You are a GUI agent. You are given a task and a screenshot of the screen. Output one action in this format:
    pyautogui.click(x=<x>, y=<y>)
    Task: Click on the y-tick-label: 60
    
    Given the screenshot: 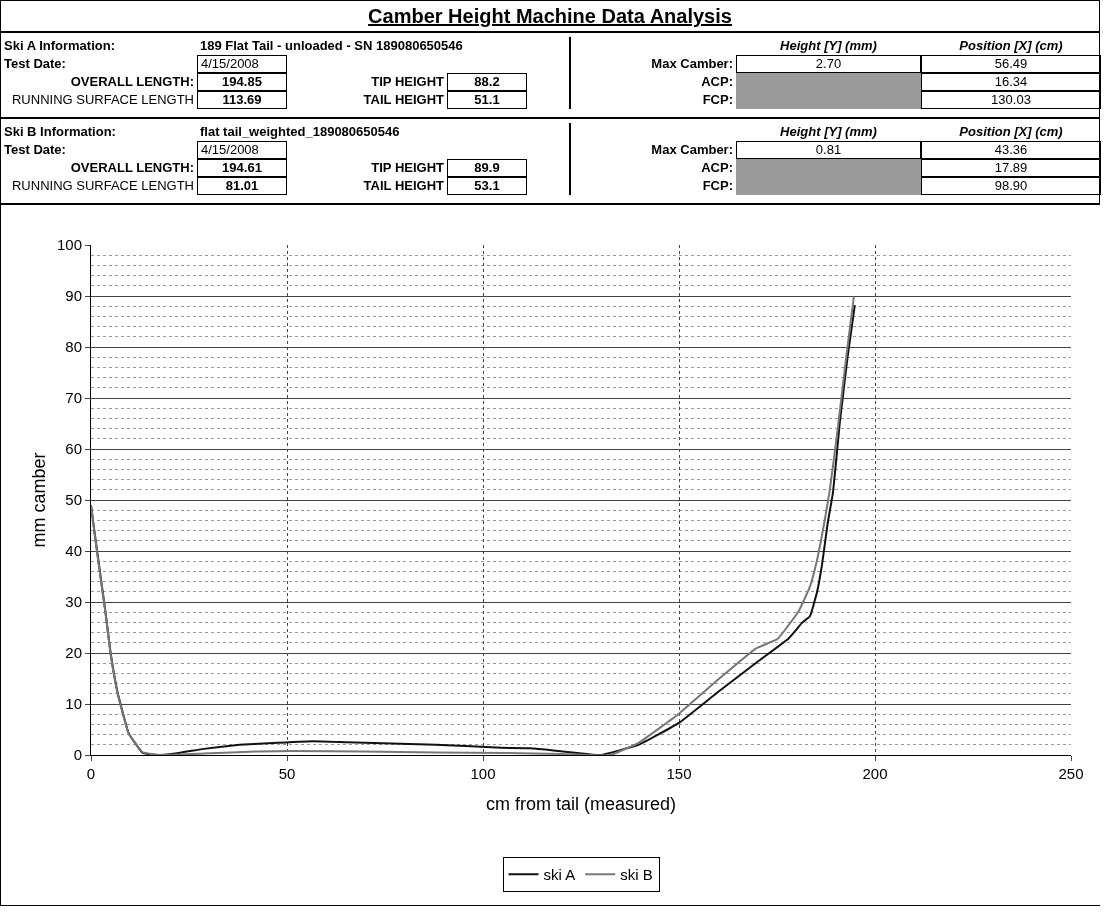 What is the action you would take?
    pyautogui.click(x=73, y=449)
    